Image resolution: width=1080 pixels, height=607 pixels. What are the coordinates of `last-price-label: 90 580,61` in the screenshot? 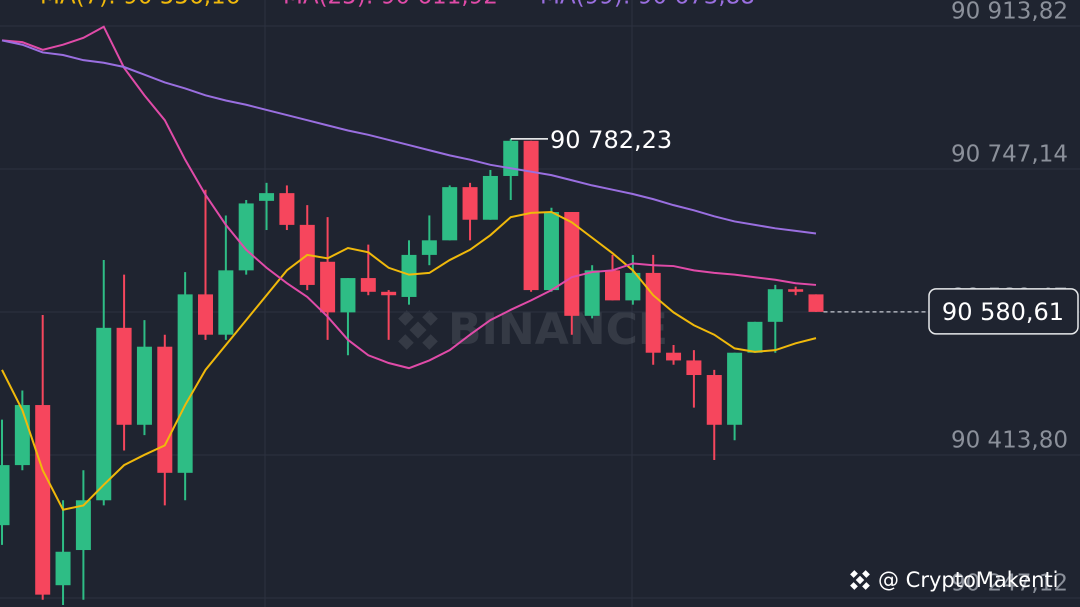 It's located at (1003, 312).